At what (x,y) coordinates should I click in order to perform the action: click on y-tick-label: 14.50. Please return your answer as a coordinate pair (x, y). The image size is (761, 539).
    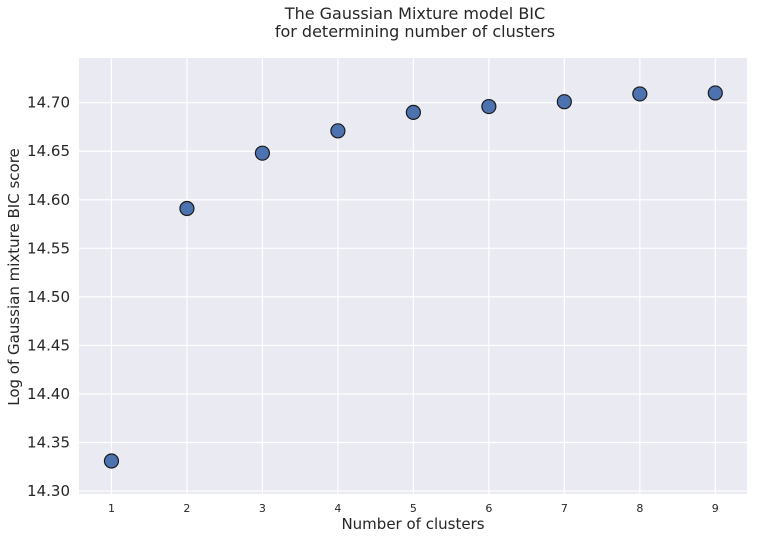
    Looking at the image, I should click on (48, 297).